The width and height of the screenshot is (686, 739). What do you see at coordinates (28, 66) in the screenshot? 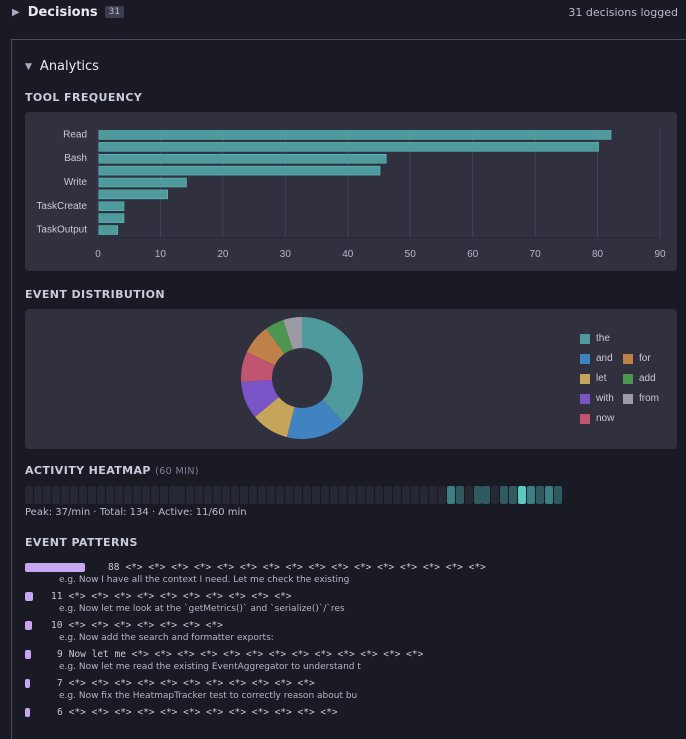
I see `collapse-triangle-icon: ▼` at bounding box center [28, 66].